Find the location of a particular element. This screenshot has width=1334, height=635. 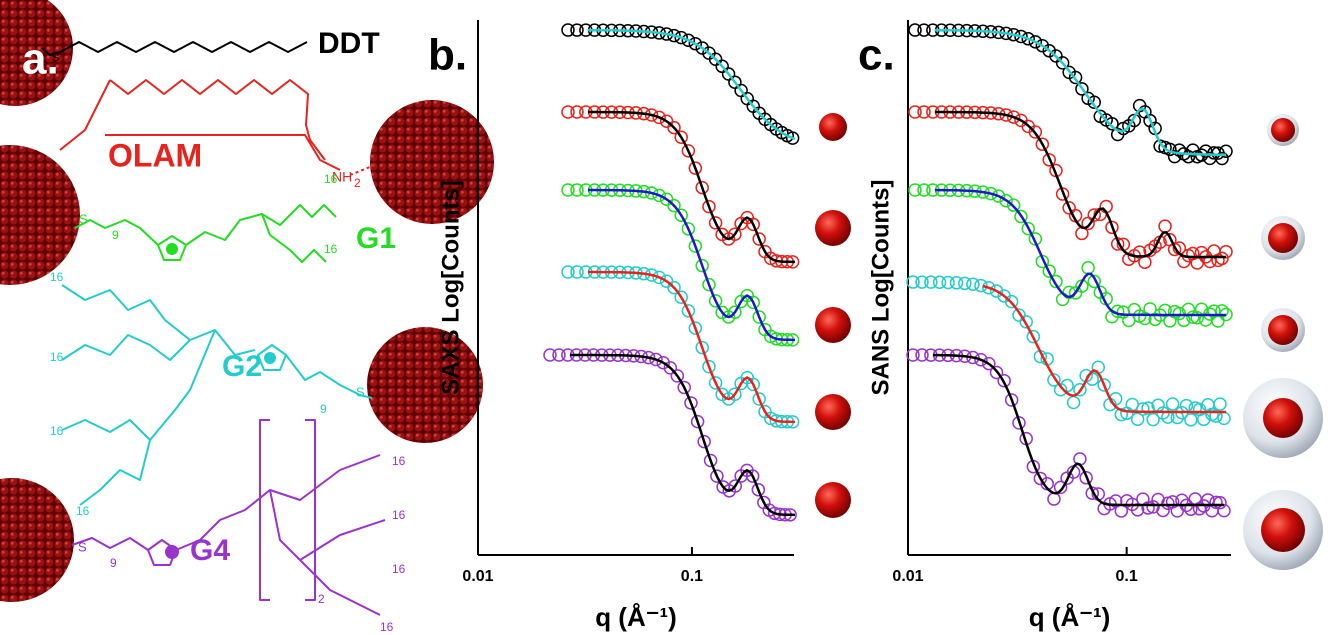

x-axis-label: q (Å⁻¹) is located at coordinates (636, 617).